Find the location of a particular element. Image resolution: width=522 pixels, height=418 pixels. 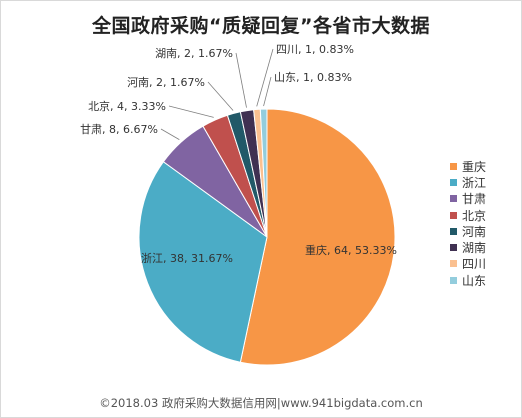

pie-slice-浙江 is located at coordinates (203, 262).